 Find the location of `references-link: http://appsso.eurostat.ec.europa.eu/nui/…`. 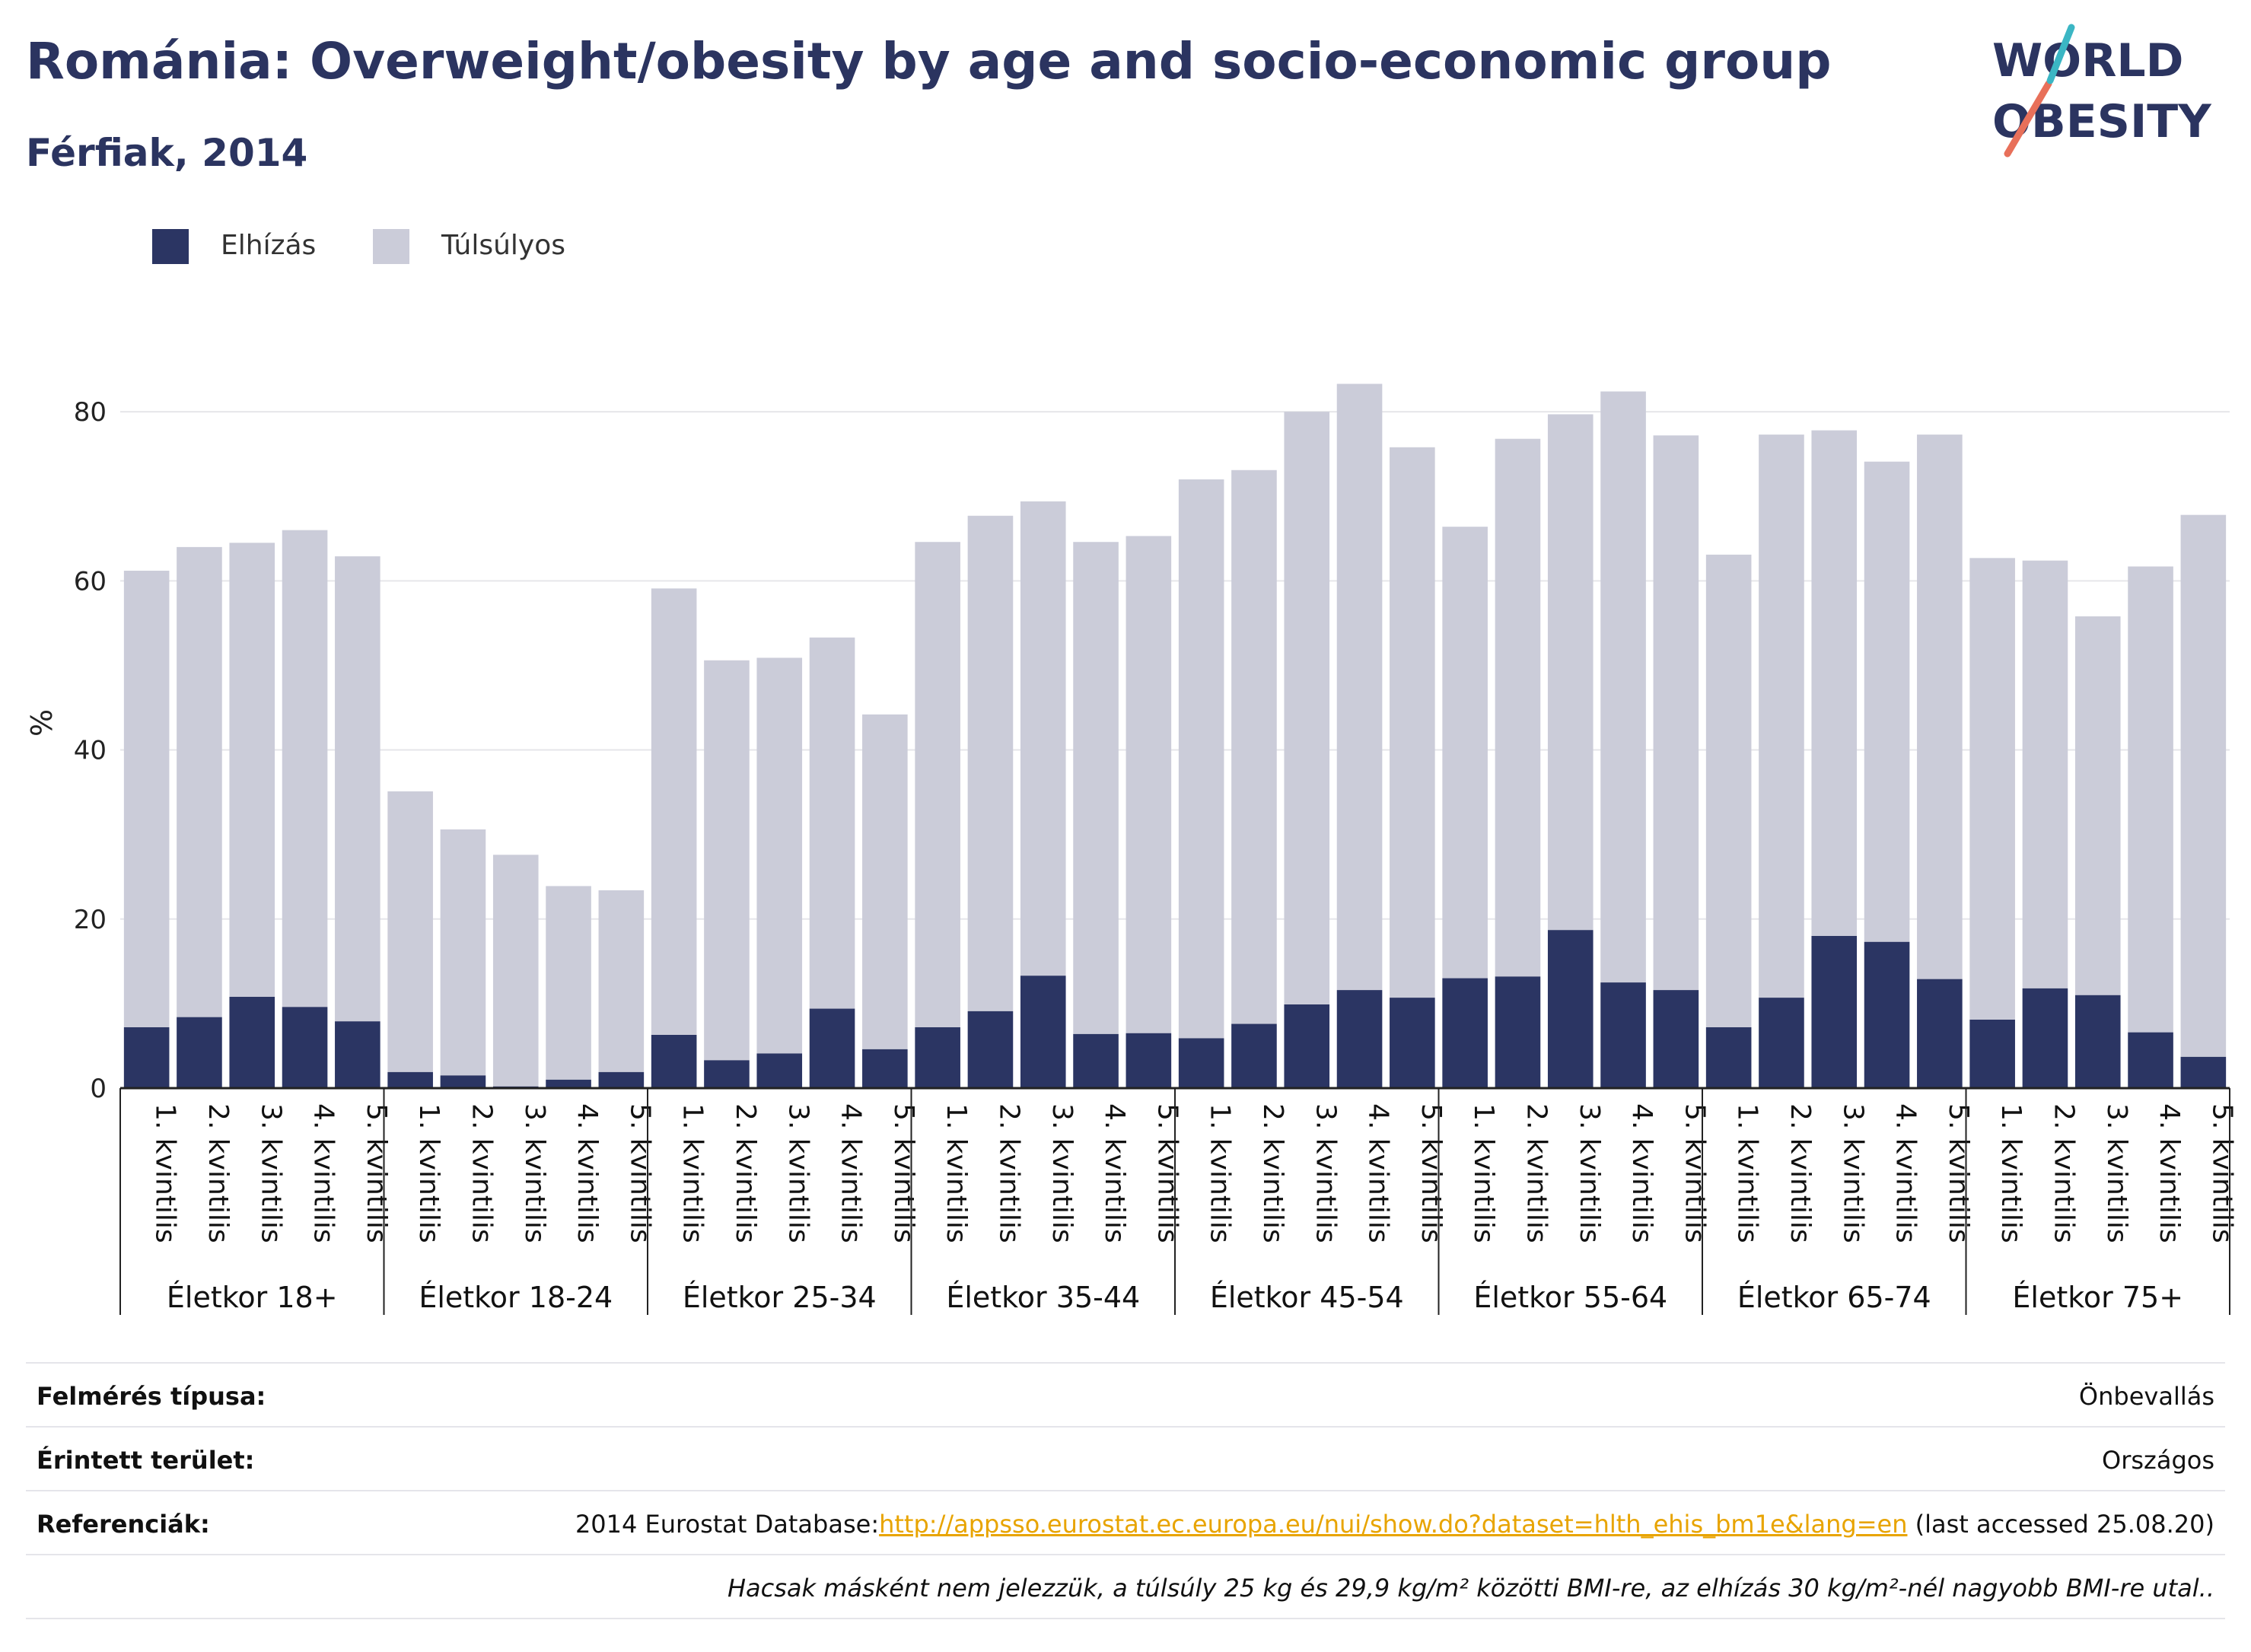

references-link: http://appsso.eurostat.ec.europa.eu/nui/… is located at coordinates (1393, 1524).